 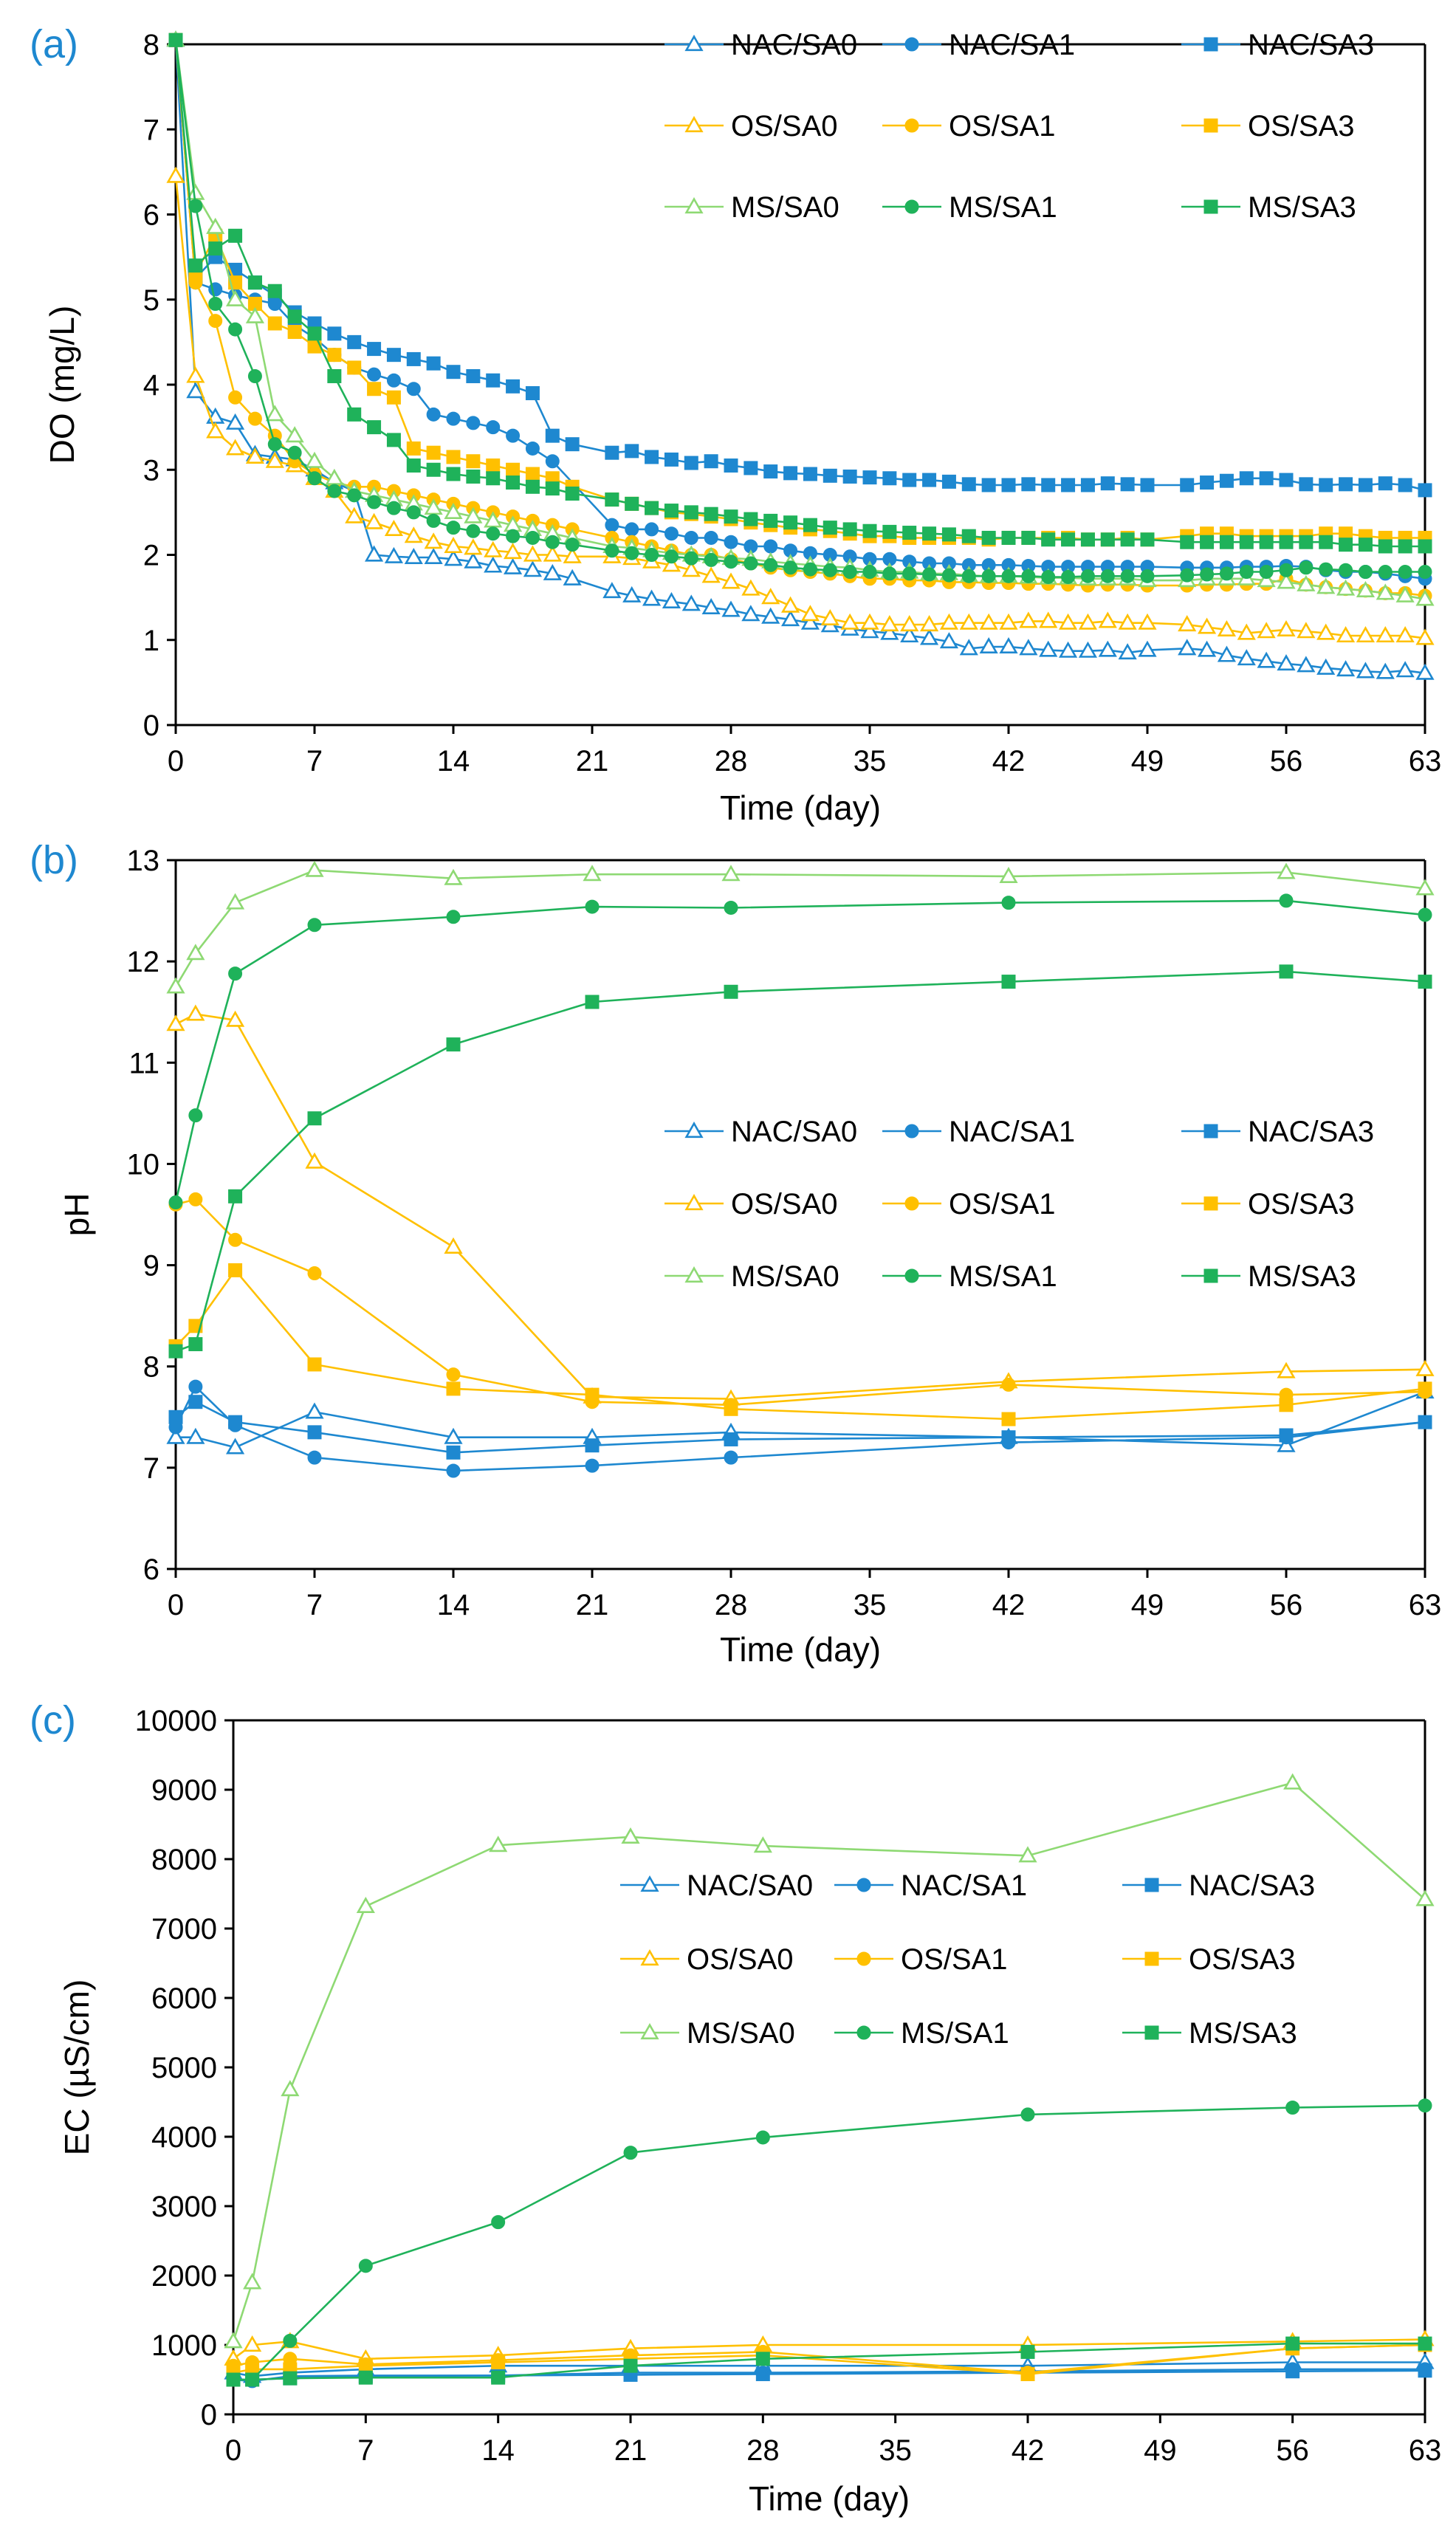 I want to click on legend-entry-nac-sa3: NAC/SA3, so click(x=1278, y=45).